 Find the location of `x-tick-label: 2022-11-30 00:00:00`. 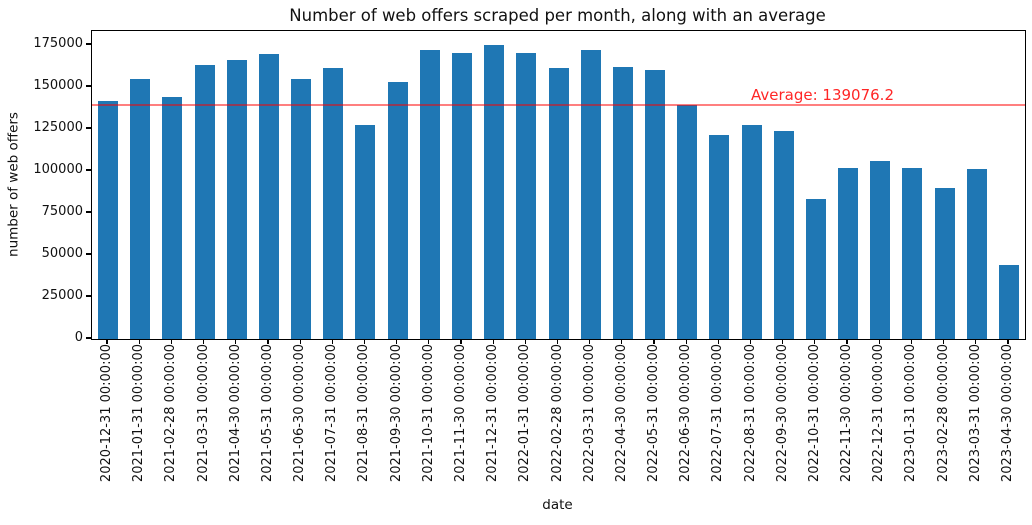

x-tick-label: 2022-11-30 00:00:00 is located at coordinates (847, 413).